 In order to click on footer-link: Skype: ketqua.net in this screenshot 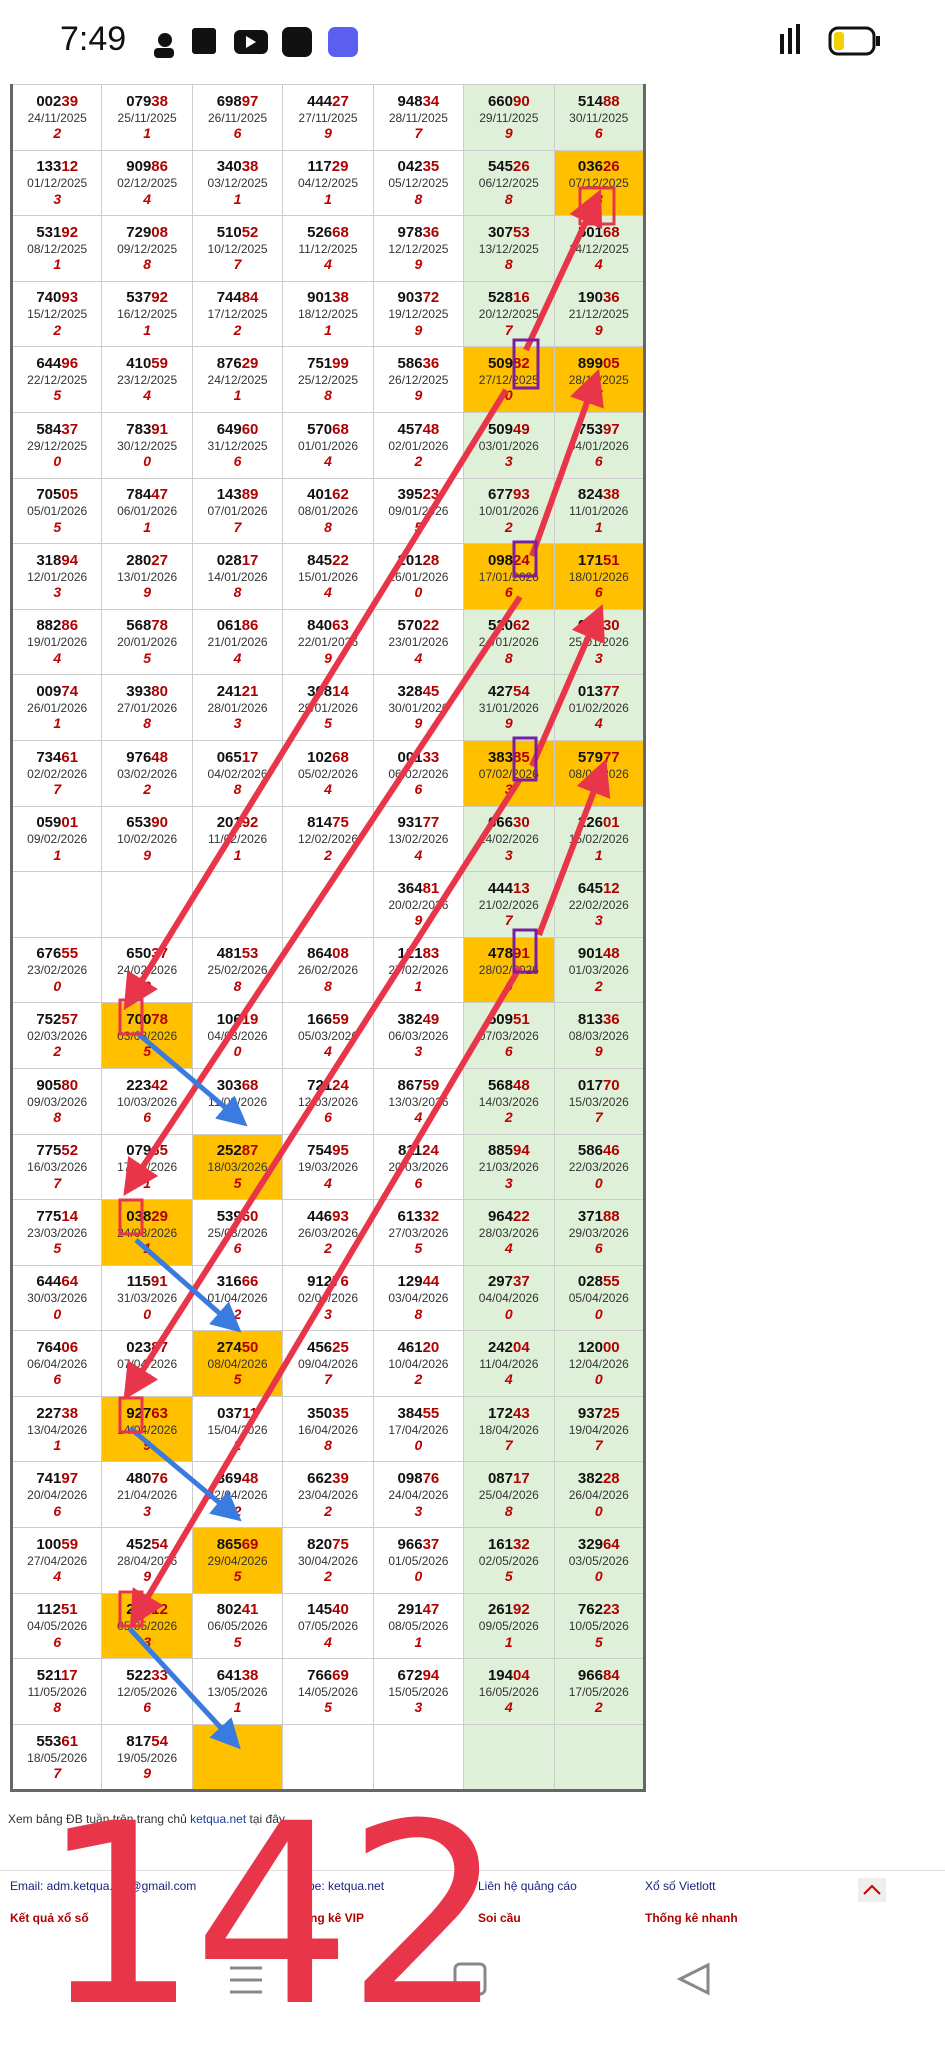, I will do `click(336, 1886)`.